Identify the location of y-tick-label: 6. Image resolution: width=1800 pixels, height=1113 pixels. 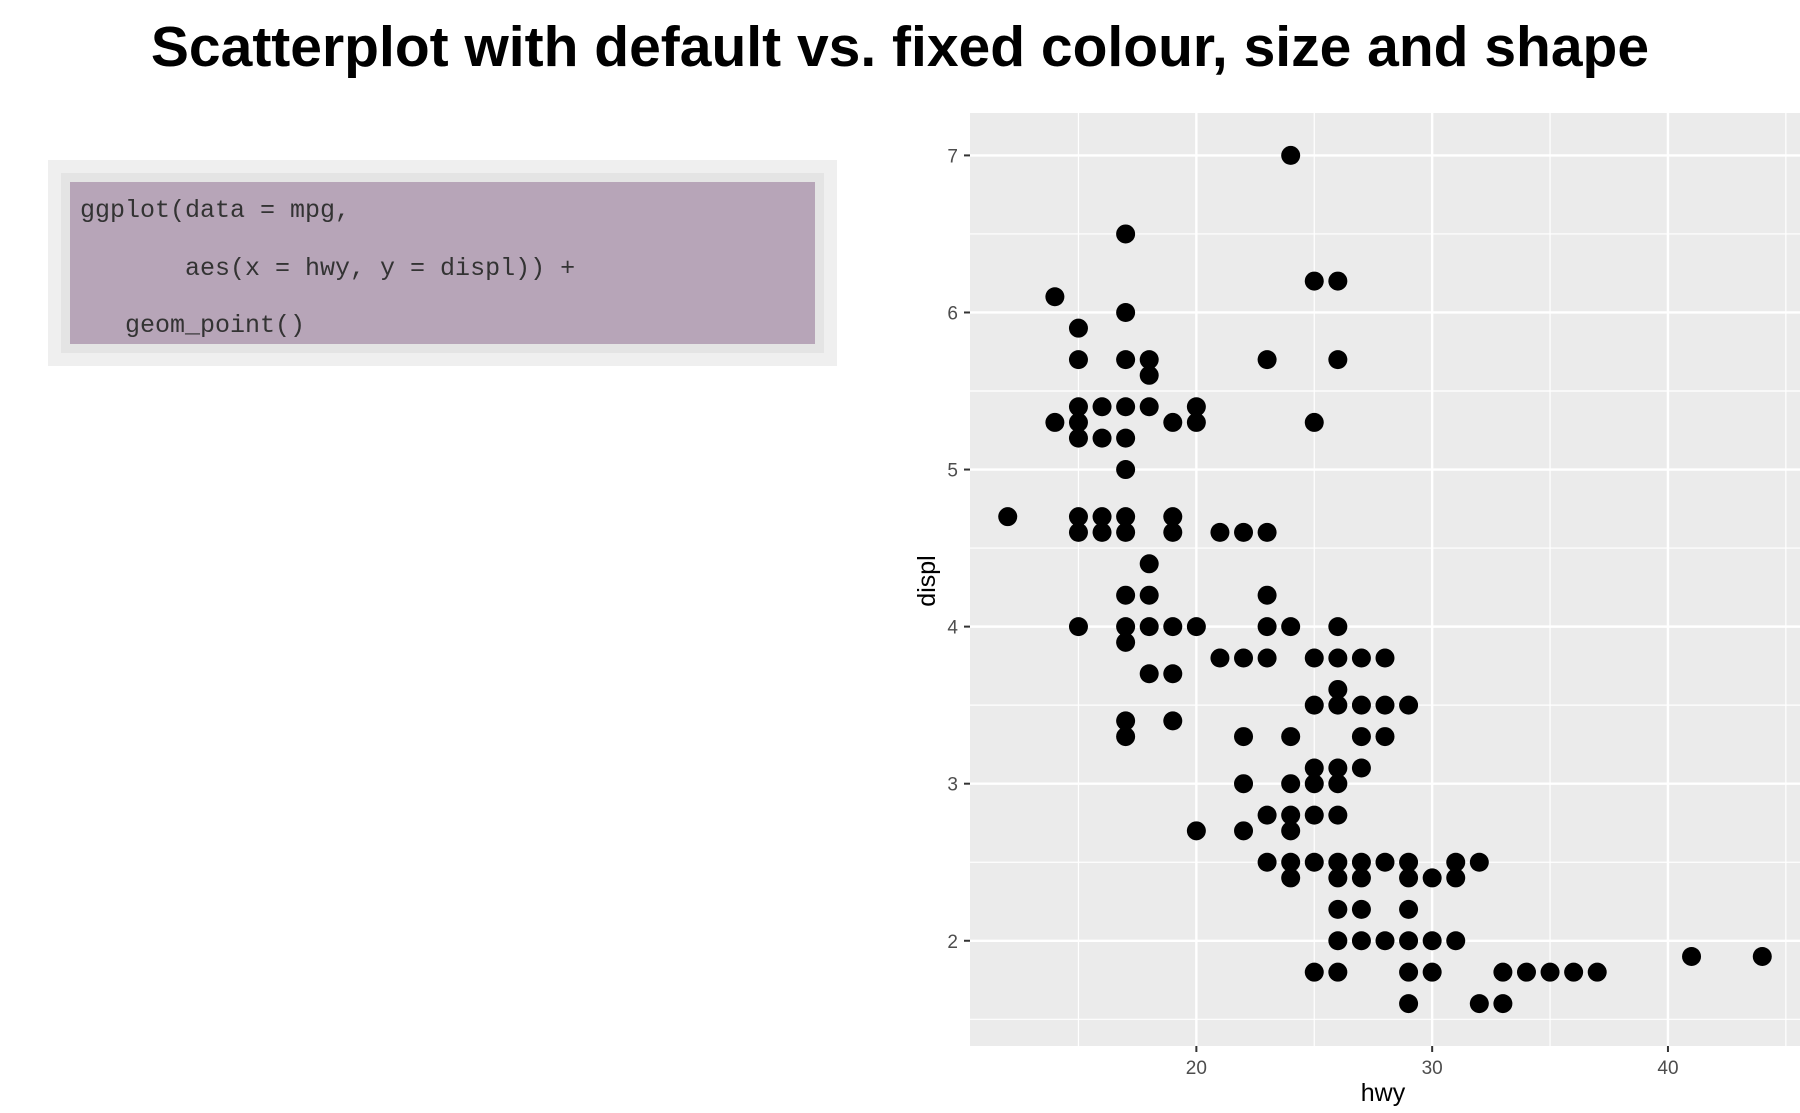
(952, 313).